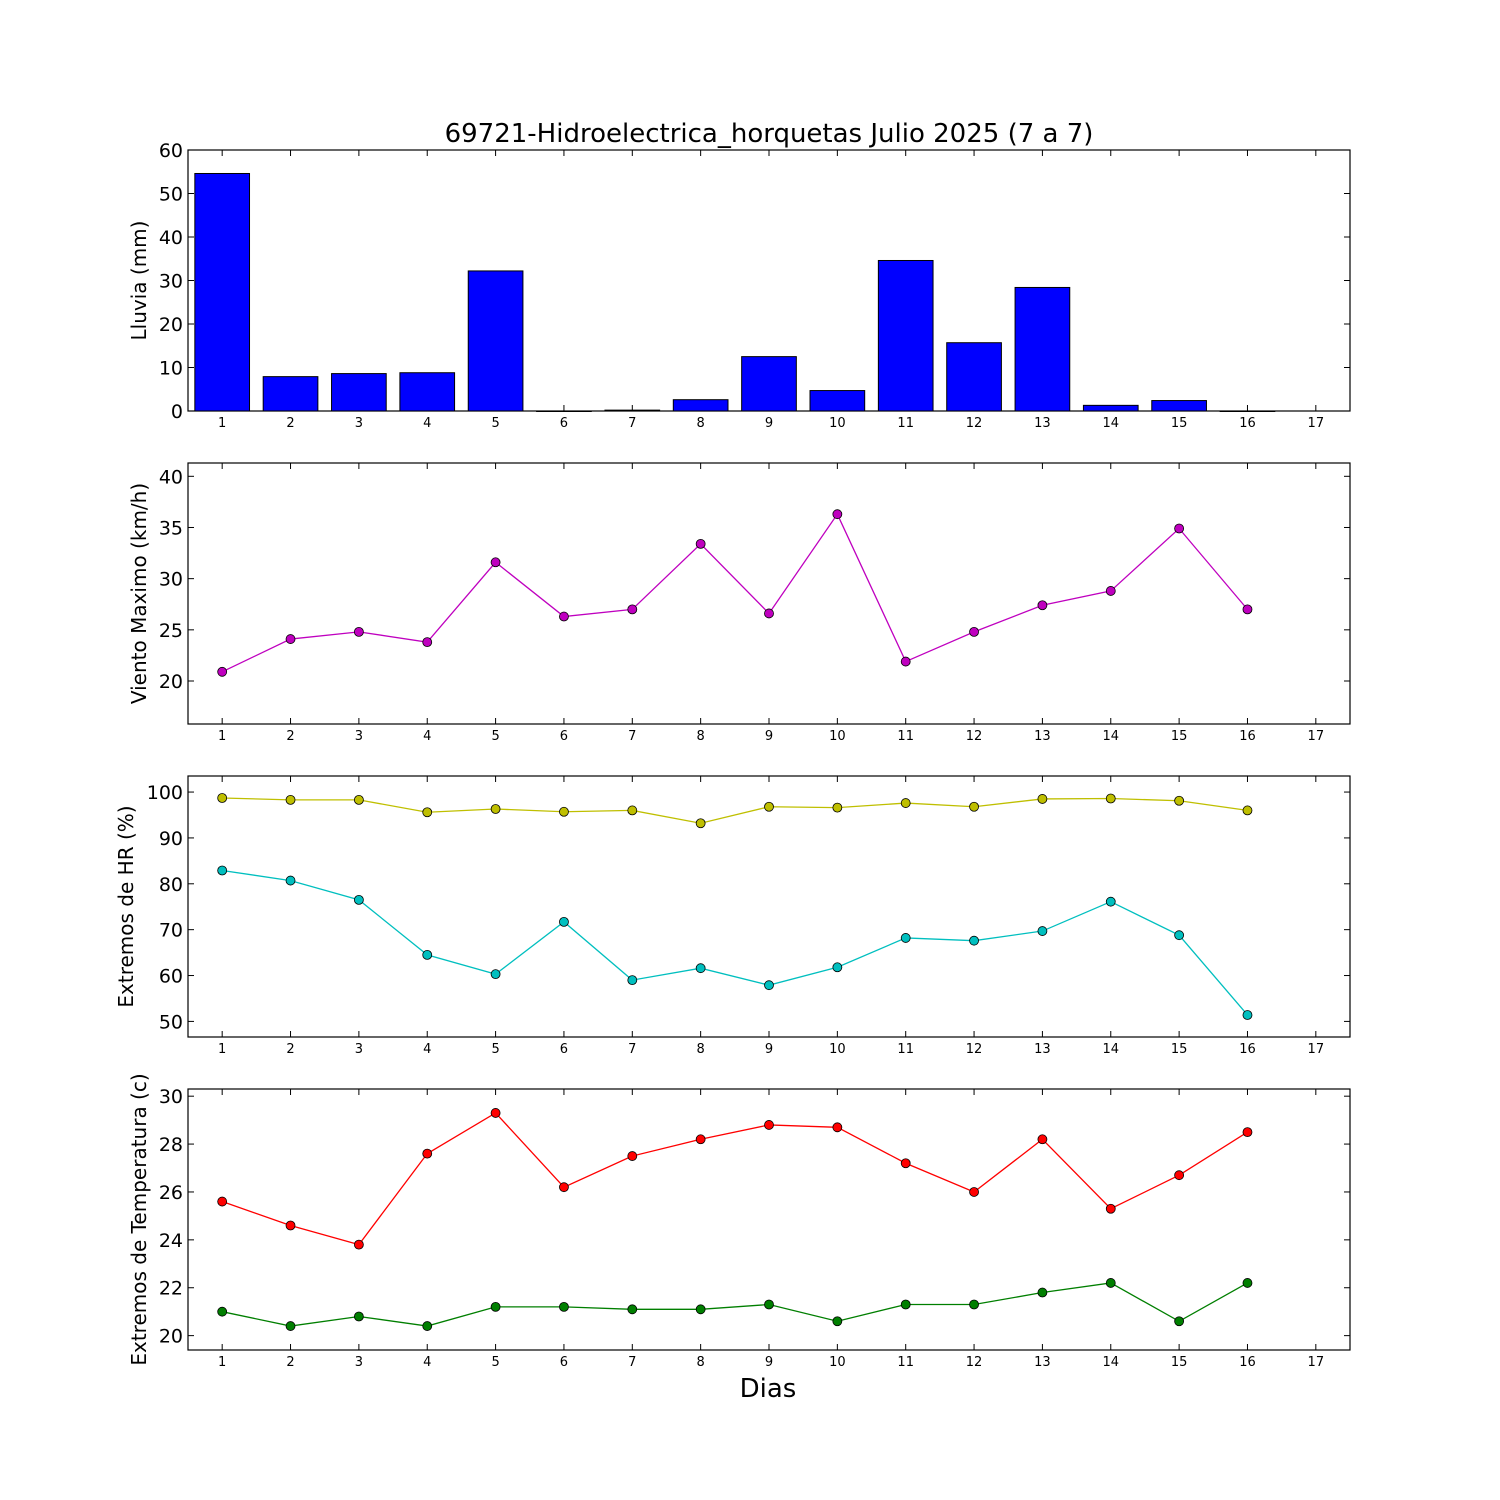 The height and width of the screenshot is (1500, 1500). What do you see at coordinates (495, 423) in the screenshot?
I see `x-tick-label: 5` at bounding box center [495, 423].